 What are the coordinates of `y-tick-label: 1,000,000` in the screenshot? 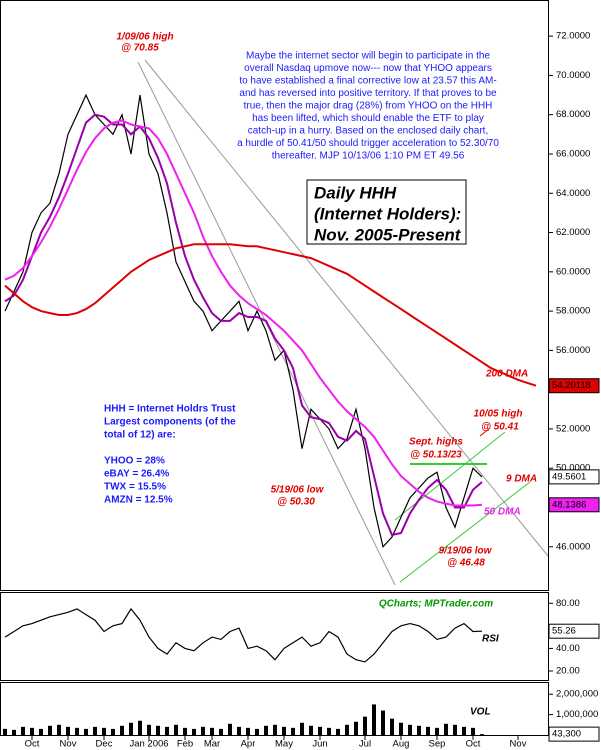 It's located at (577, 714).